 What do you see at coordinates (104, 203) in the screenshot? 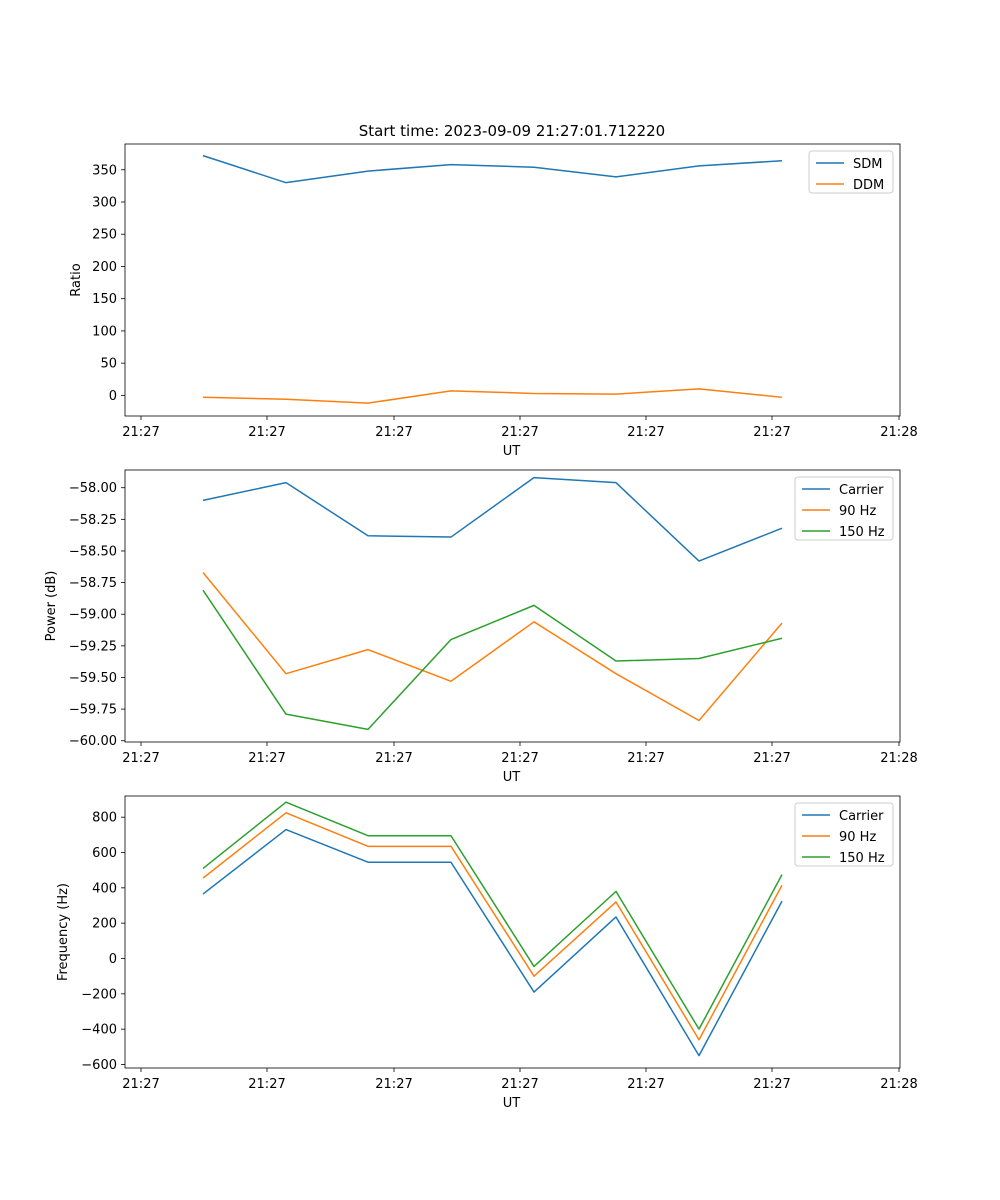
I see `y-tick-label: 300` at bounding box center [104, 203].